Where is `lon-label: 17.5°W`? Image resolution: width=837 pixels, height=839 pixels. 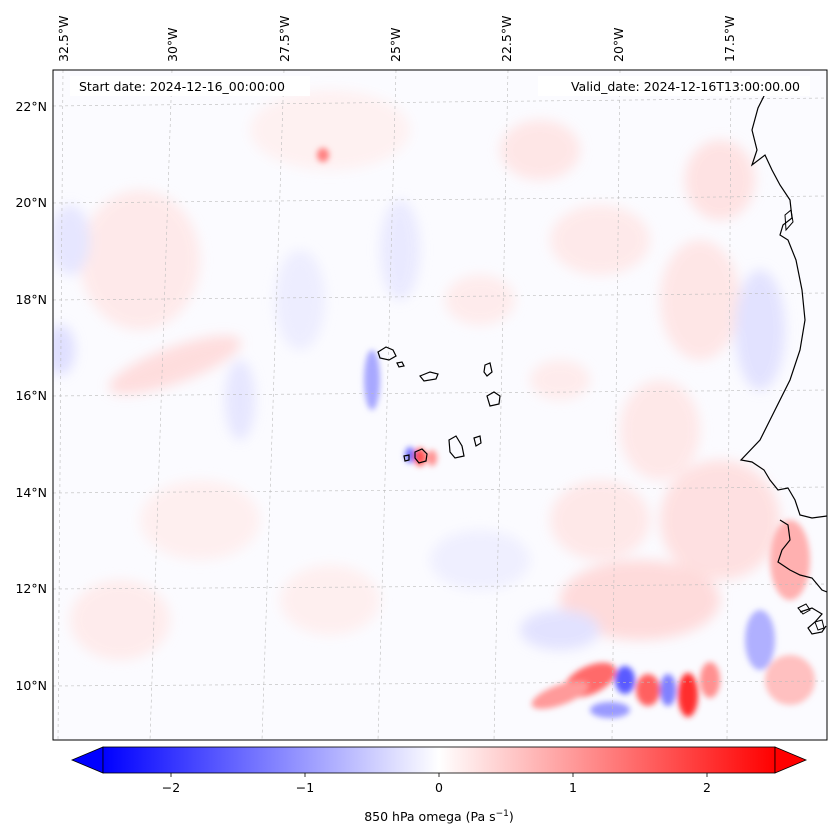 lon-label: 17.5°W is located at coordinates (729, 39).